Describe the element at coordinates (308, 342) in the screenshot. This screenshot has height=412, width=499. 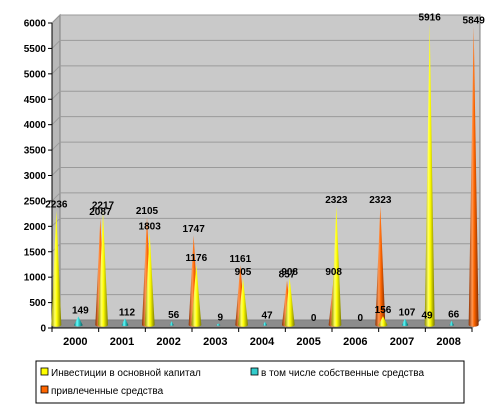
I see `x-tick-label: 2005` at that location.